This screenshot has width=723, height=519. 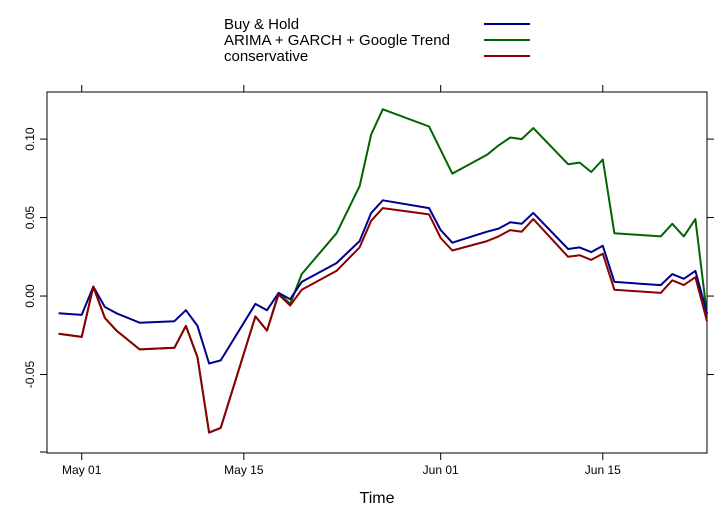 I want to click on x-tick-label: May 01, so click(x=82, y=470).